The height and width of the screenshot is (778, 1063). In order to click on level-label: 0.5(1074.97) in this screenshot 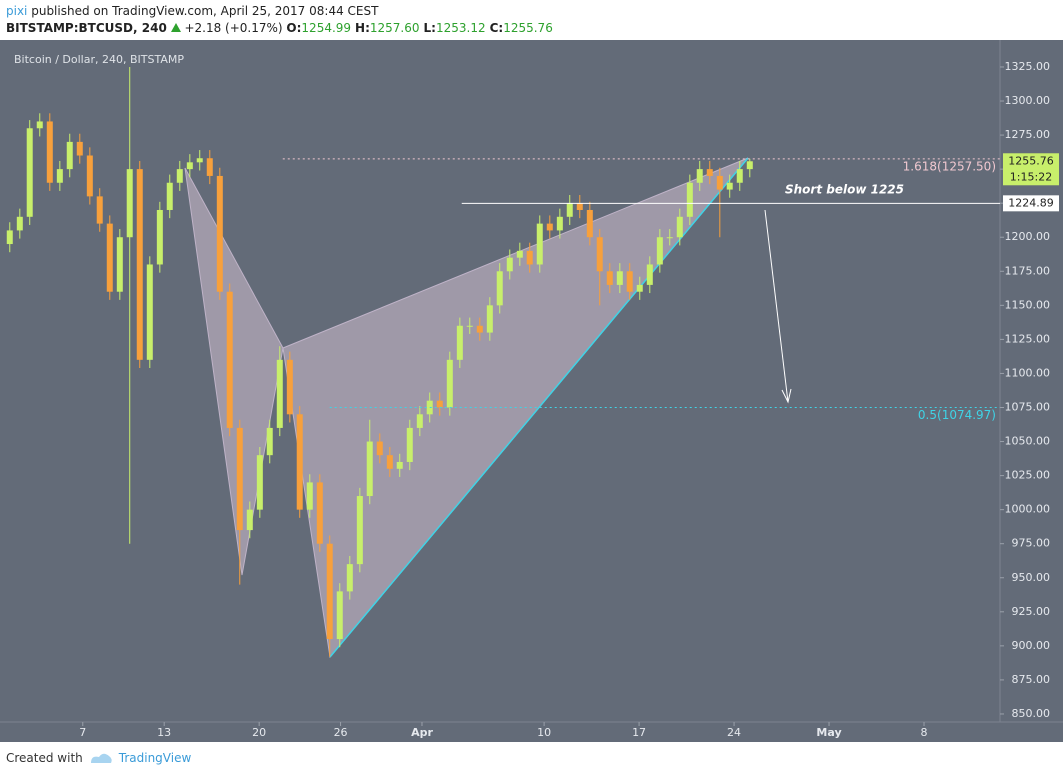, I will do `click(957, 415)`.